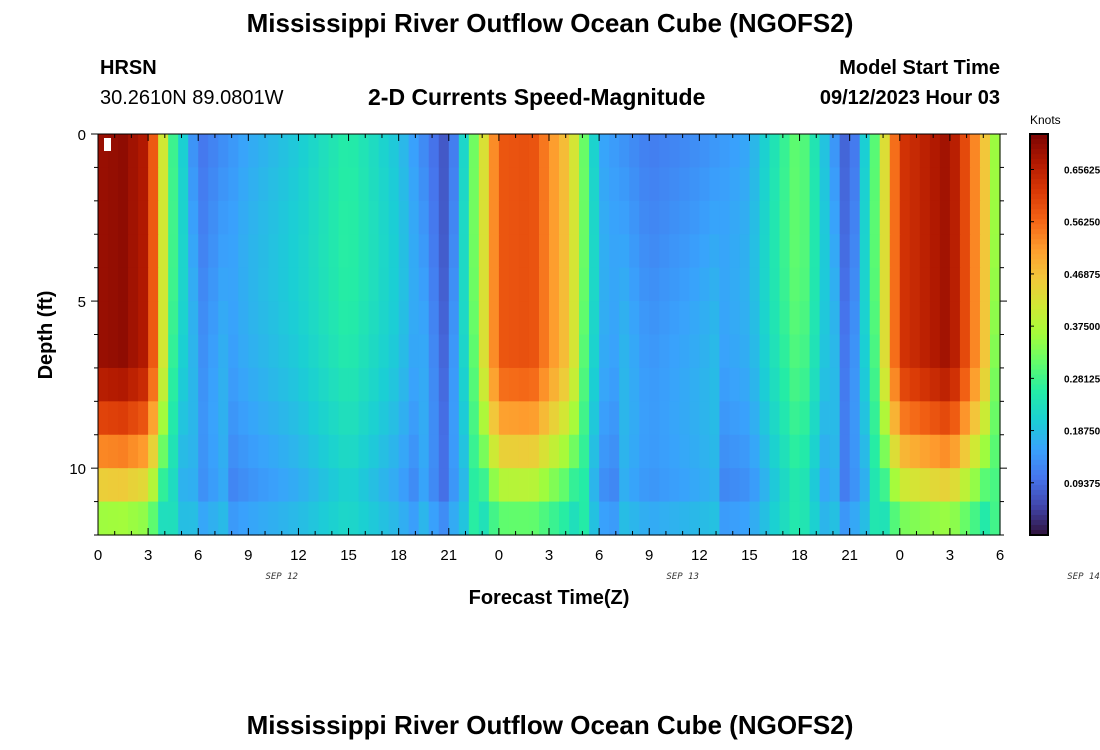 This screenshot has width=1100, height=750. Describe the element at coordinates (1083, 577) in the screenshot. I see `date-label: SEP 14` at that location.